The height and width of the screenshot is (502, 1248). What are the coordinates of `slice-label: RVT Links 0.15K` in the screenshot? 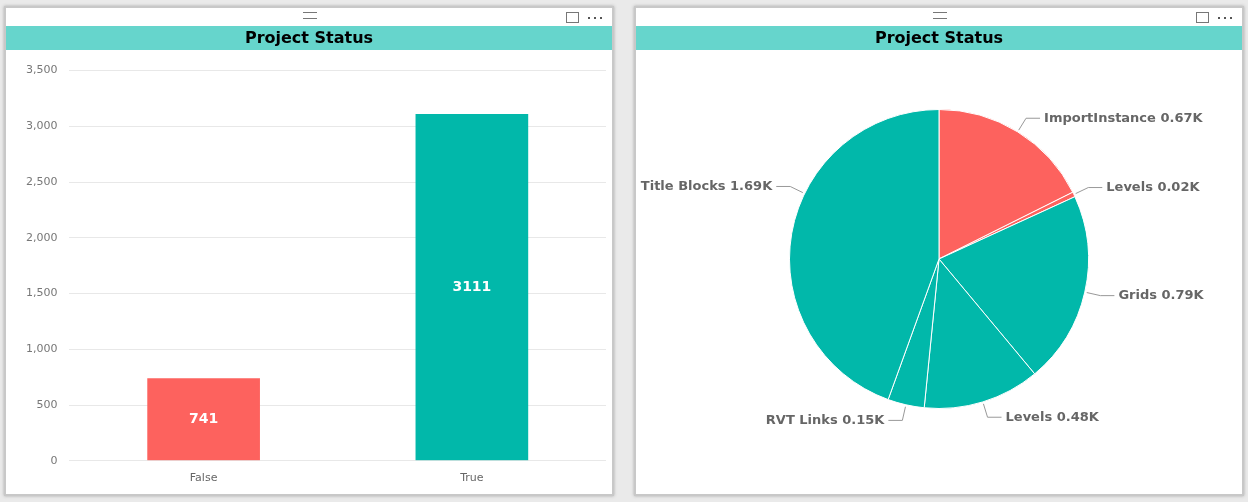 It's located at (825, 419).